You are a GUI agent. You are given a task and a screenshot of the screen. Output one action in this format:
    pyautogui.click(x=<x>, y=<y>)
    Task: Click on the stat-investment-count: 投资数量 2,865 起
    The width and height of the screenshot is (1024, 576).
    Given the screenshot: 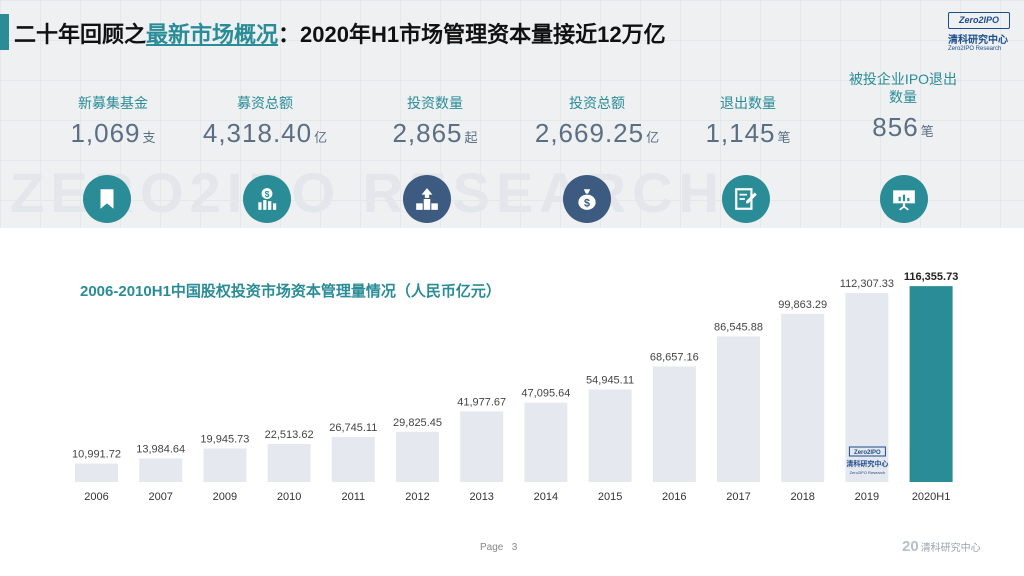 What is the action you would take?
    pyautogui.click(x=435, y=112)
    